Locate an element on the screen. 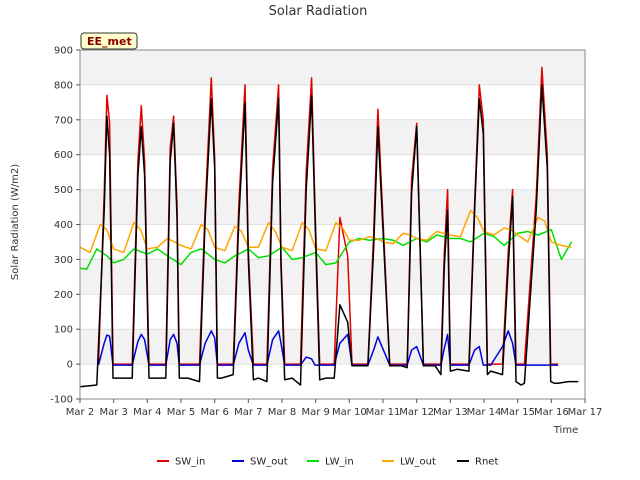 This screenshot has width=640, height=480. y-tick-label: 100 is located at coordinates (63, 330).